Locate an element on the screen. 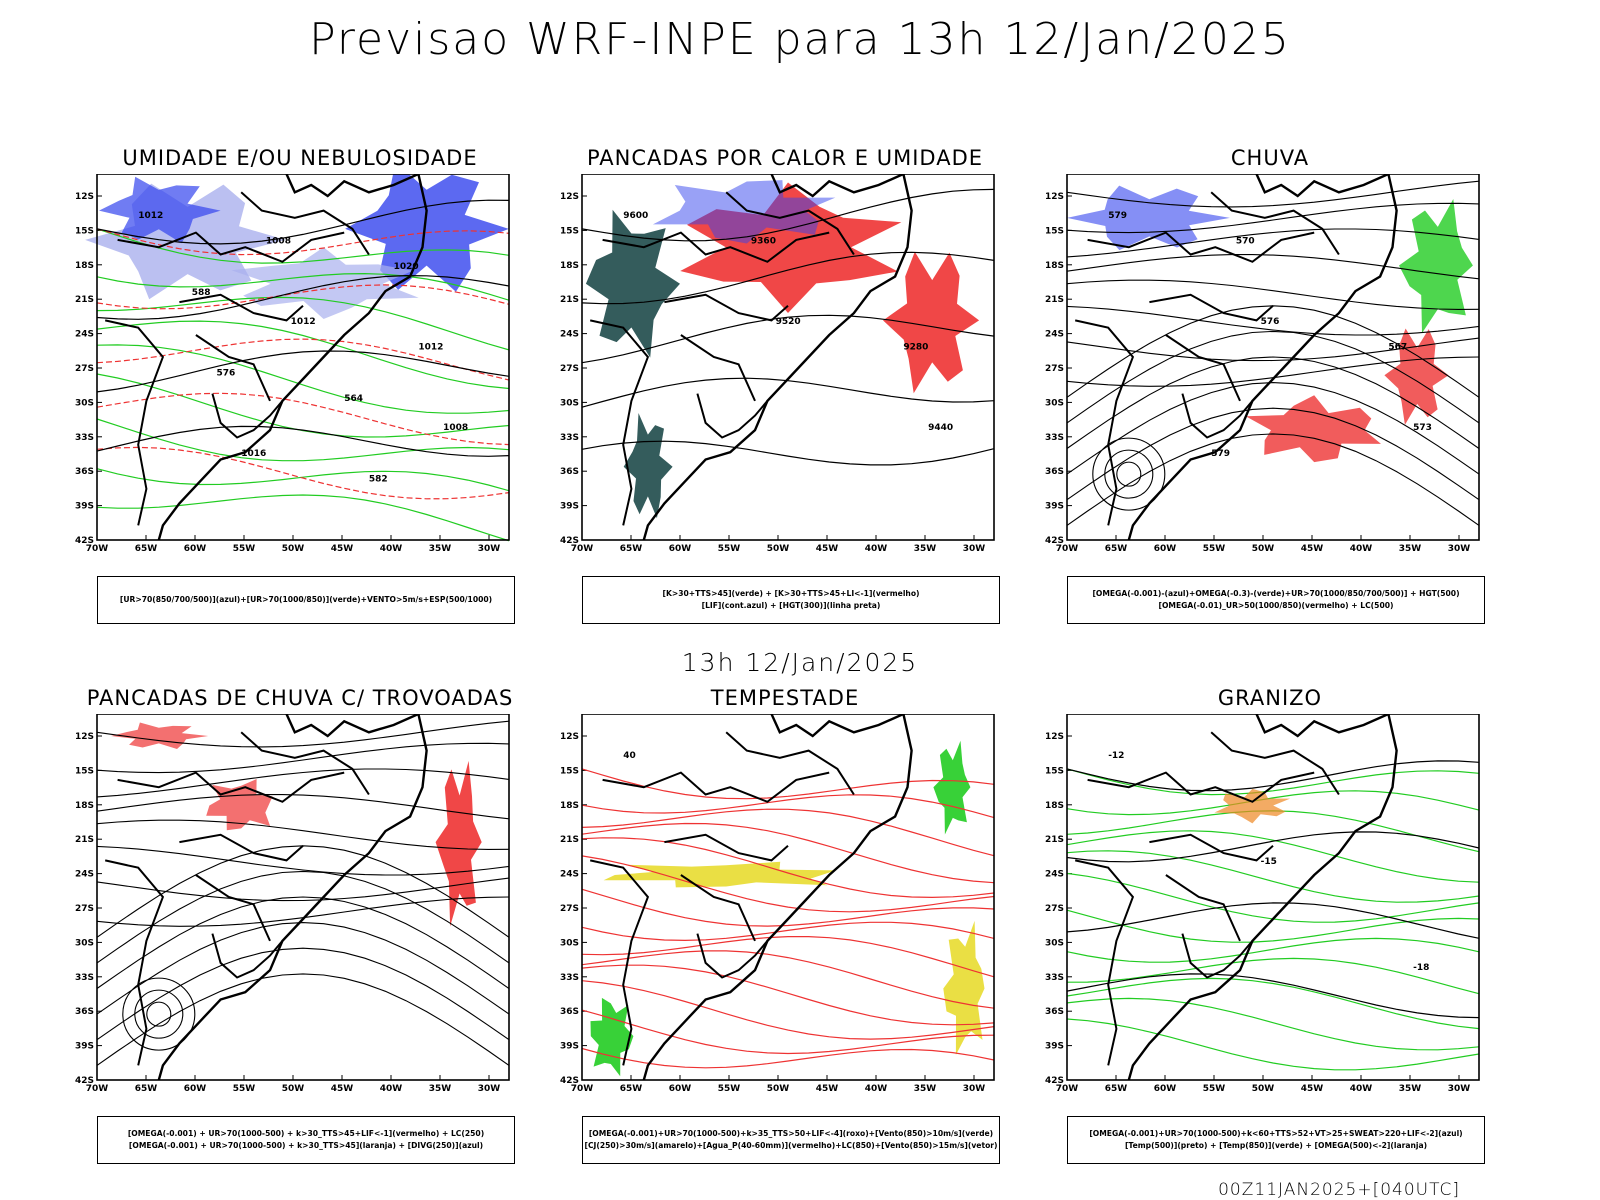 This screenshot has width=1600, height=1200. lon-label: 60W is located at coordinates (1165, 549).